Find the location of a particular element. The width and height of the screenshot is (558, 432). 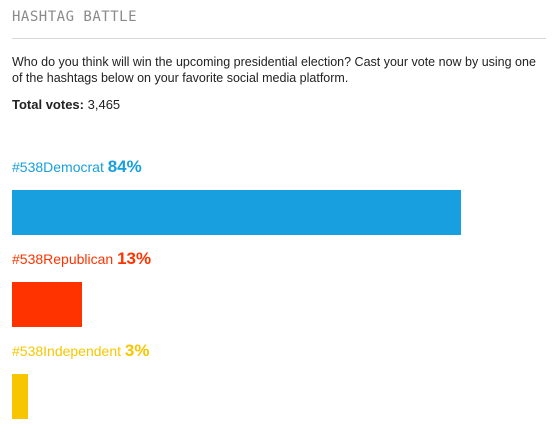

option-independent: #538Independent 3% is located at coordinates (80, 380).